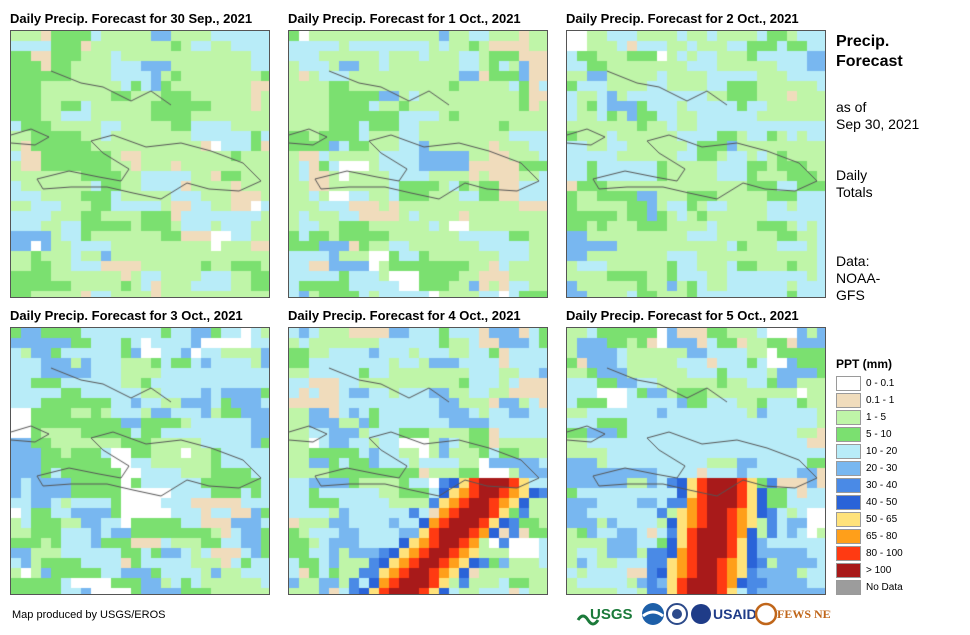 The width and height of the screenshot is (970, 635). I want to click on legend-item: 0 - 0.1, so click(901, 384).